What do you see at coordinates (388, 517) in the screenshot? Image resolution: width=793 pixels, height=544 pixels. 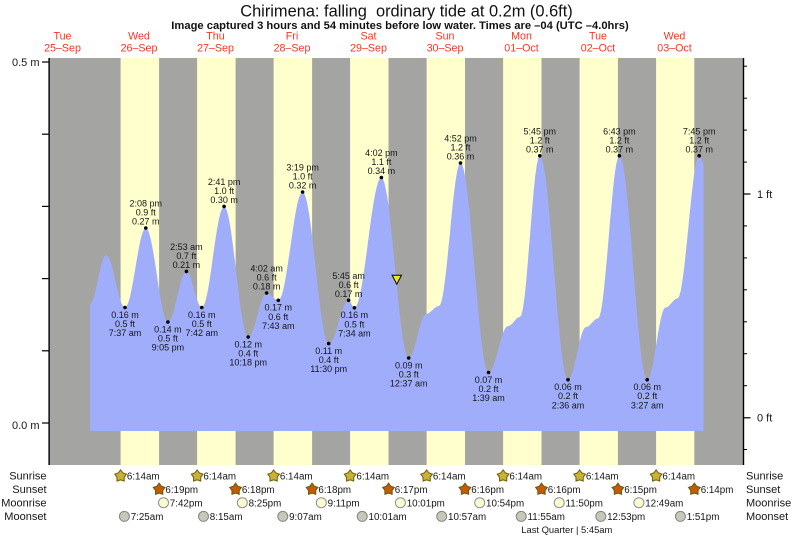 I see `svg-text: 10:01am` at bounding box center [388, 517].